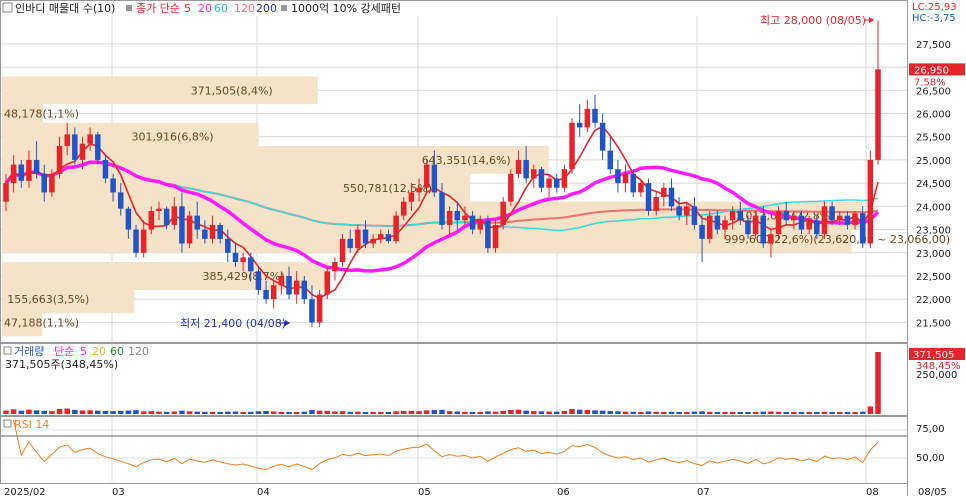  I want to click on rsi-checkbox, so click(7, 423).